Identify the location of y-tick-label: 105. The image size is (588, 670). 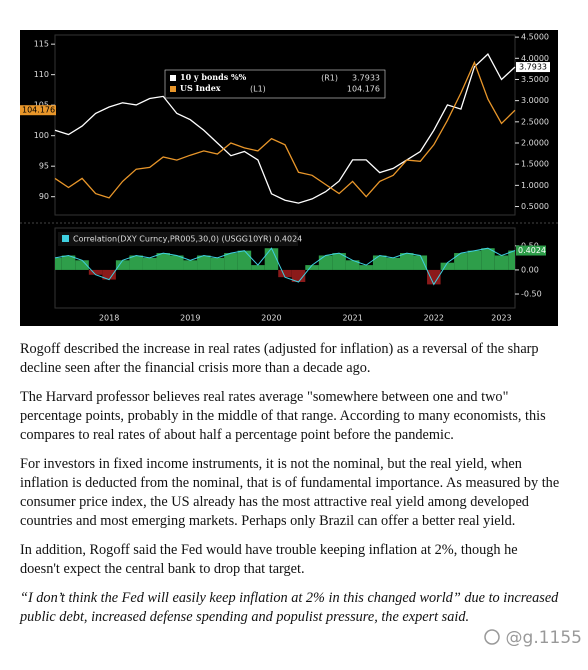
(41, 105).